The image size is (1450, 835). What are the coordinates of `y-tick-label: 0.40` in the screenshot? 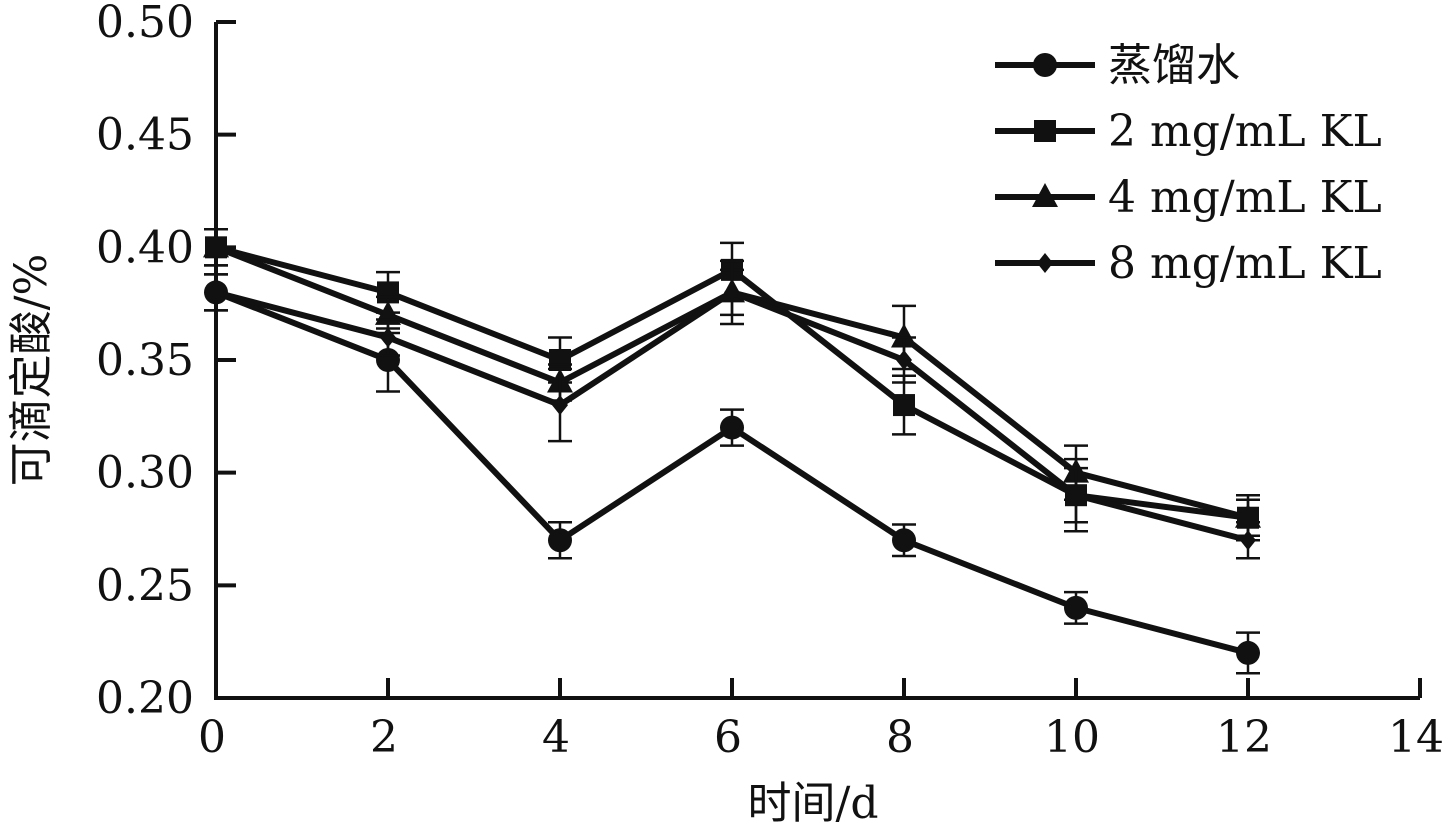 It's located at (145, 247).